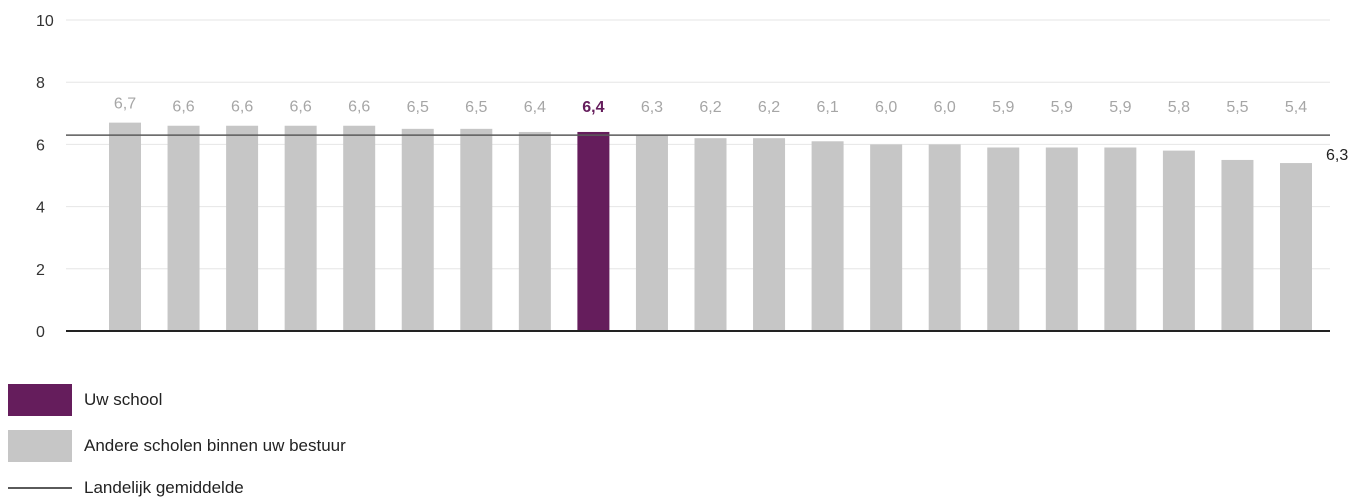 The image size is (1363, 503). Describe the element at coordinates (40, 145) in the screenshot. I see `y-tick-label: 6` at that location.